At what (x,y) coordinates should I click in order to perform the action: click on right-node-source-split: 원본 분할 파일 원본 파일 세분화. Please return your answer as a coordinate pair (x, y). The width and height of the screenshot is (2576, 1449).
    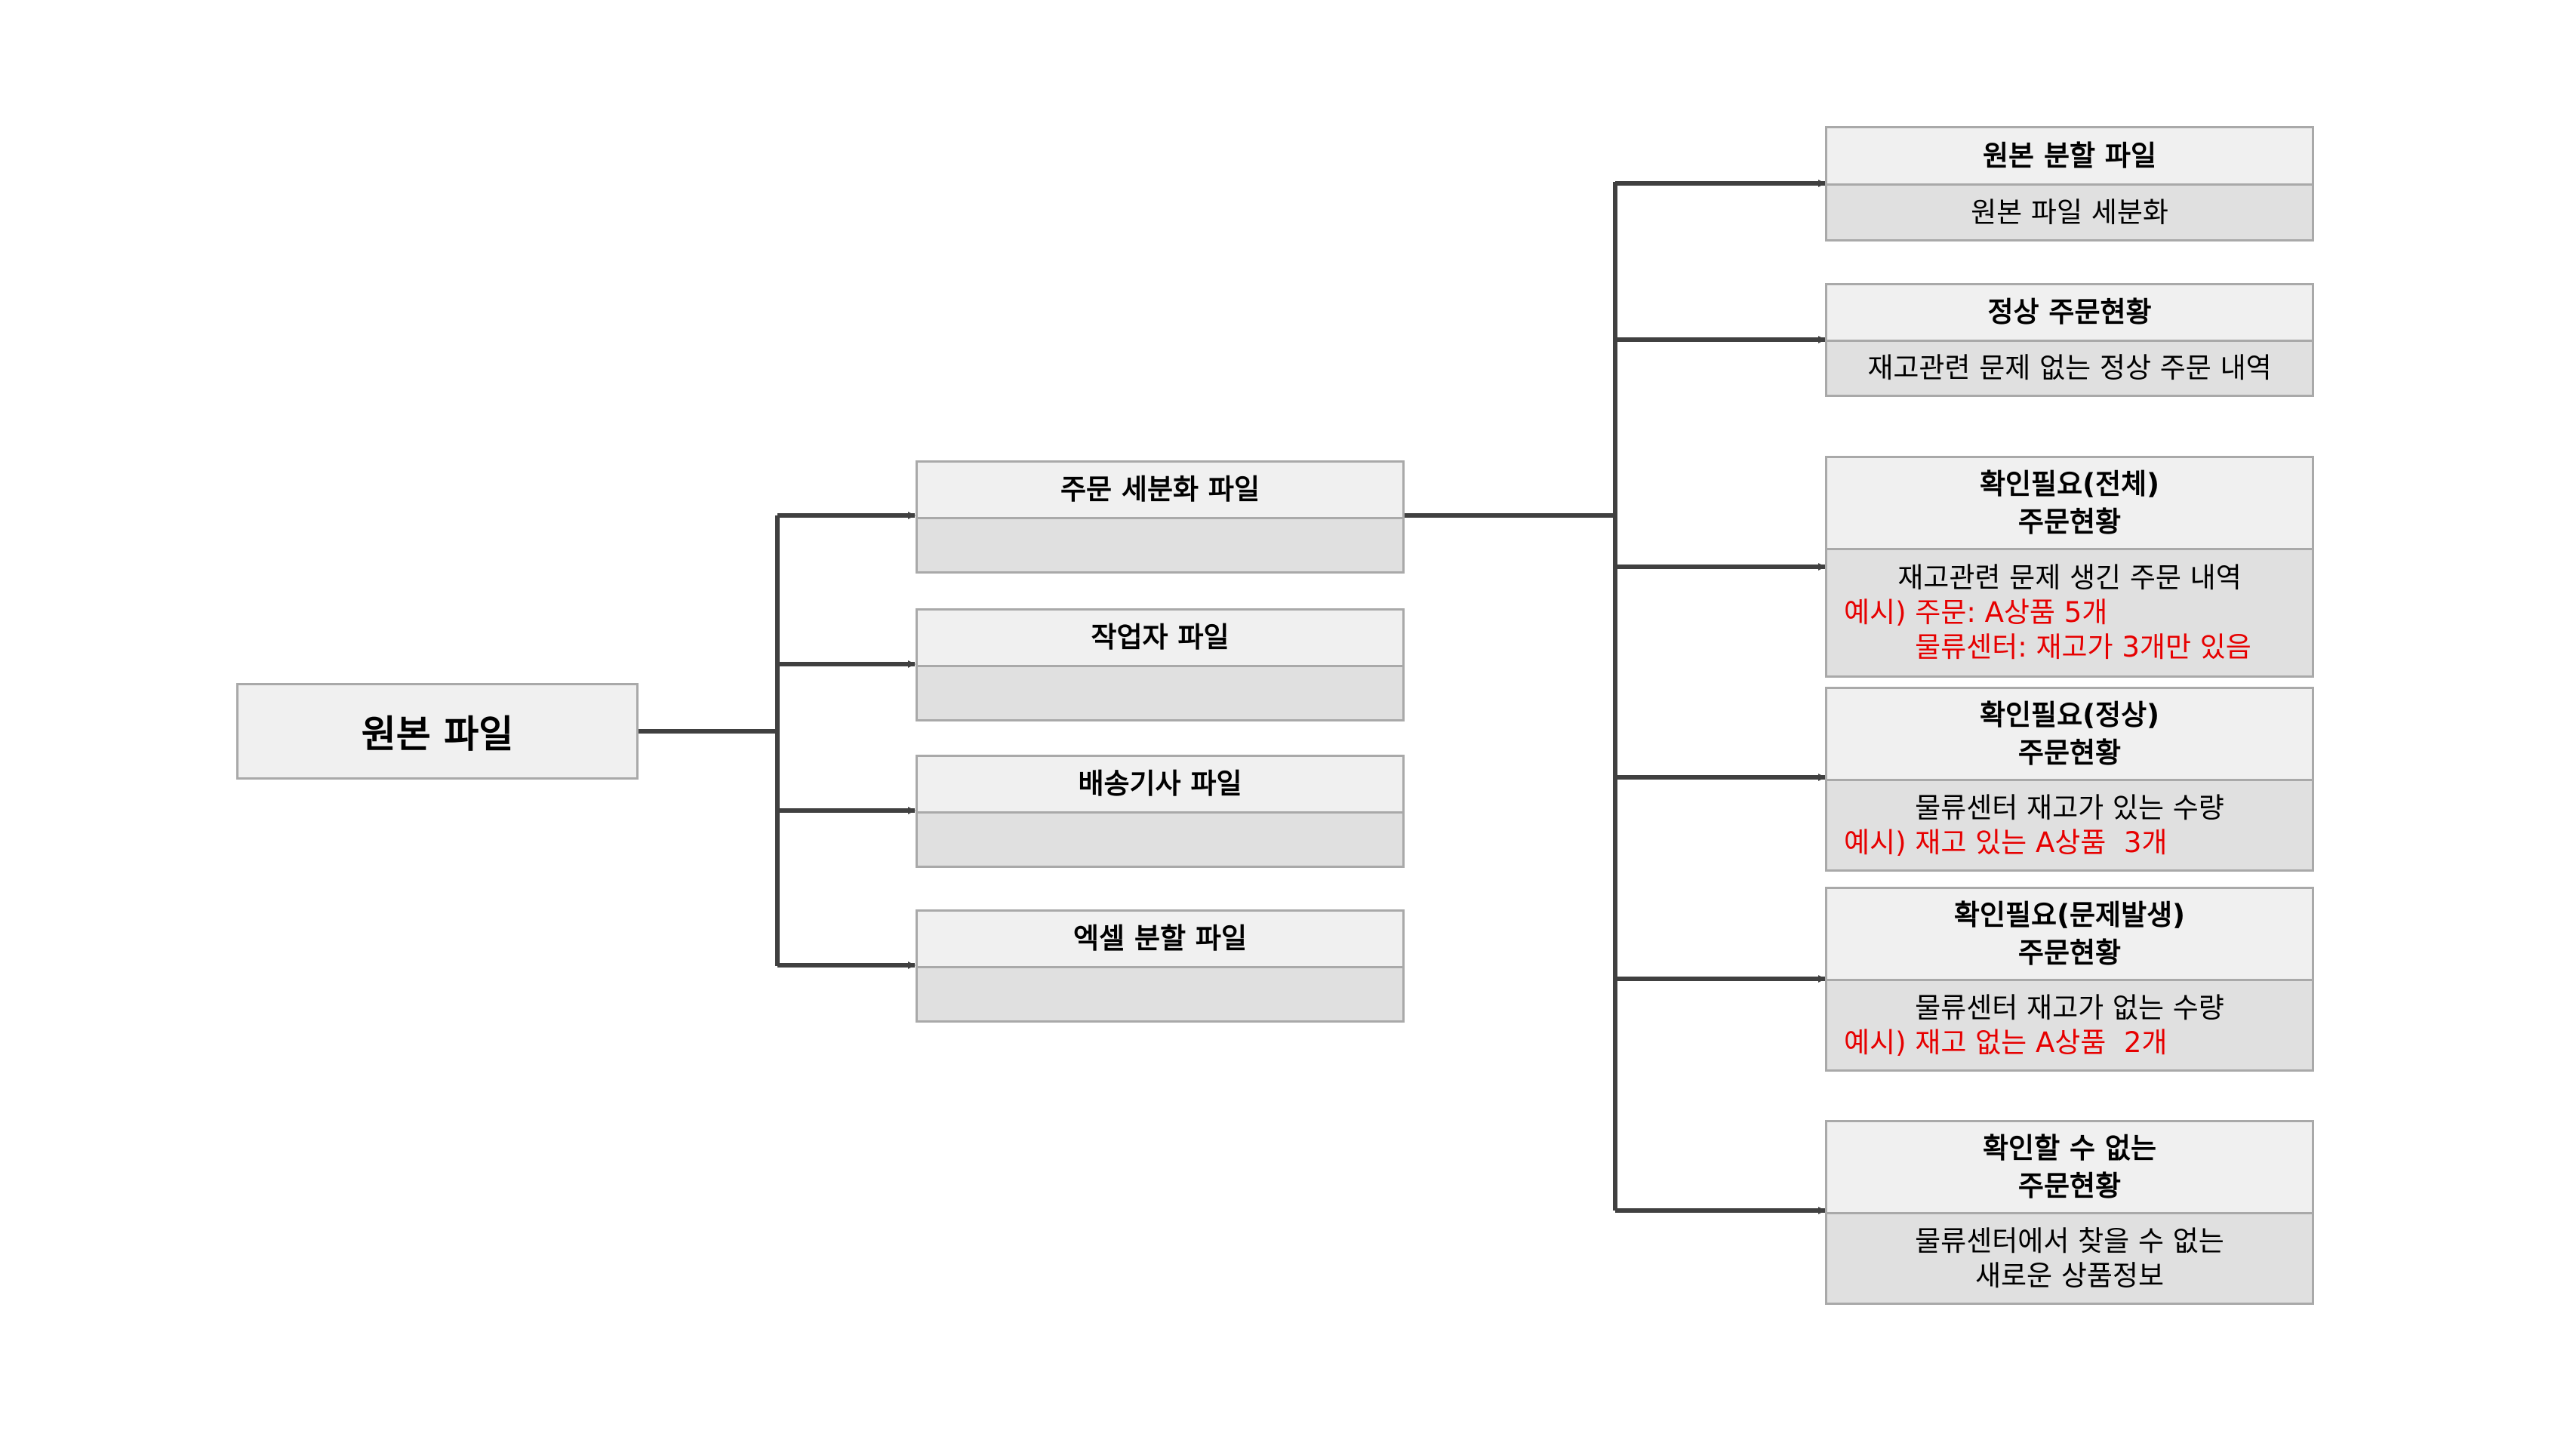
    Looking at the image, I should click on (2069, 184).